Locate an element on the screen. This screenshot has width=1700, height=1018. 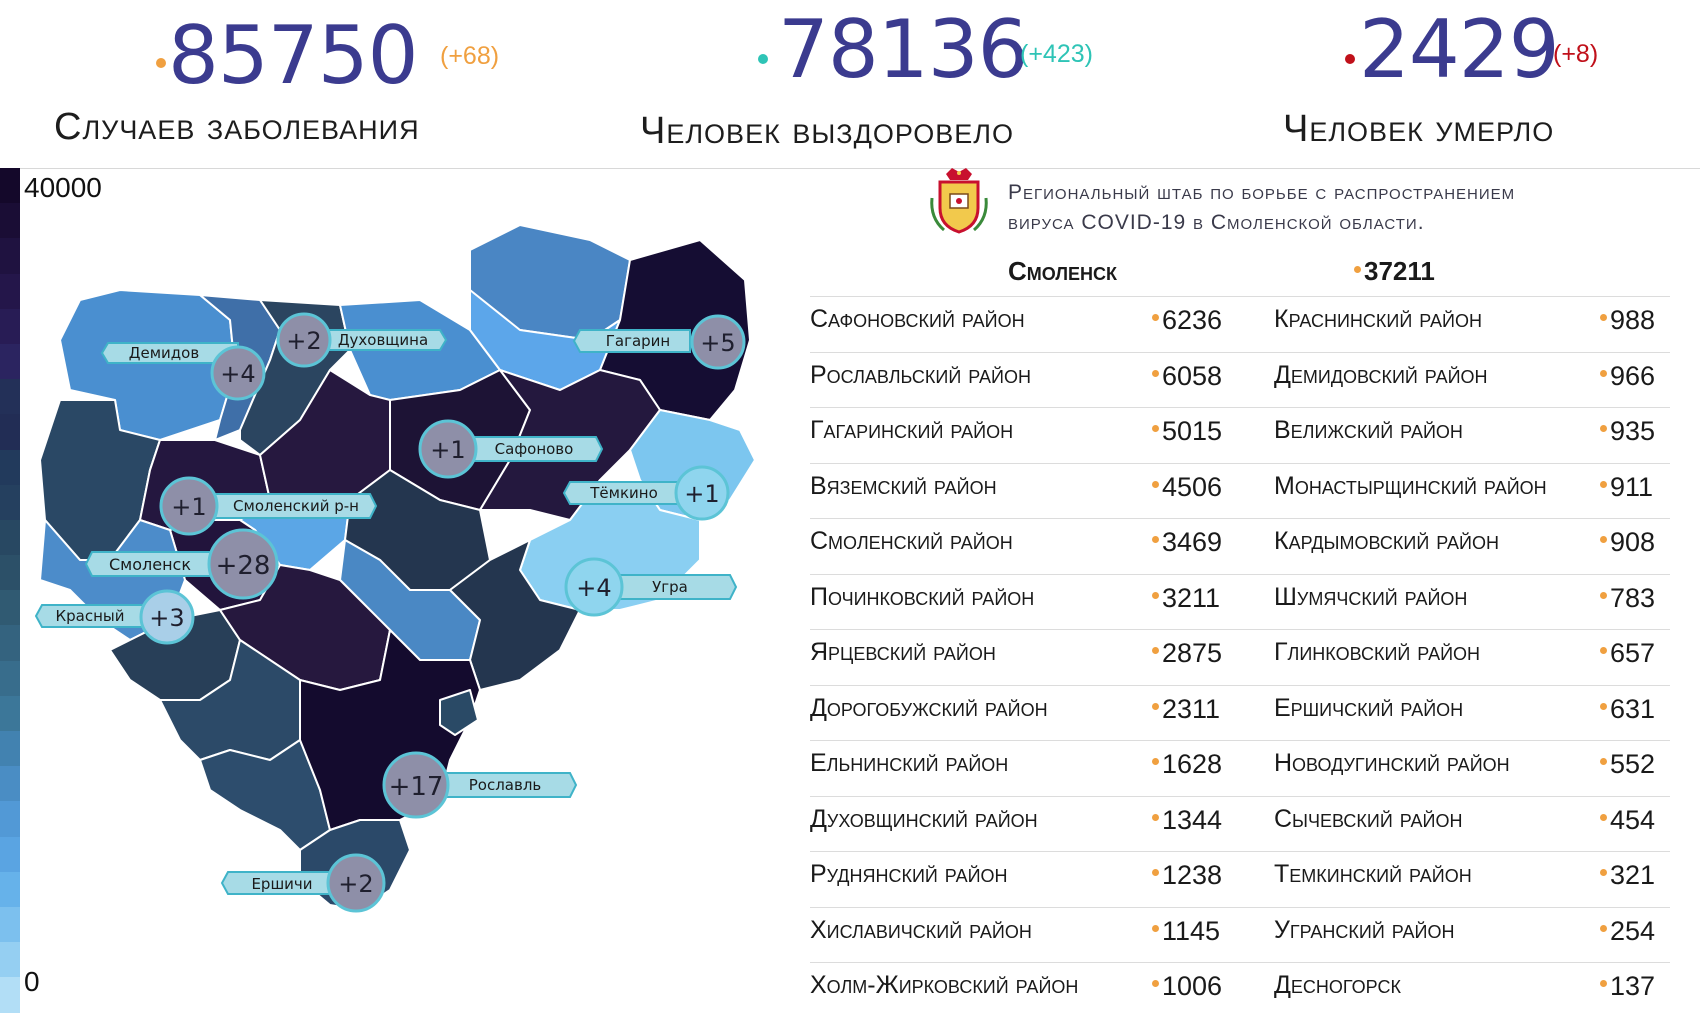
map-label-dukhovshchina-delta: +2 is located at coordinates (303, 341).